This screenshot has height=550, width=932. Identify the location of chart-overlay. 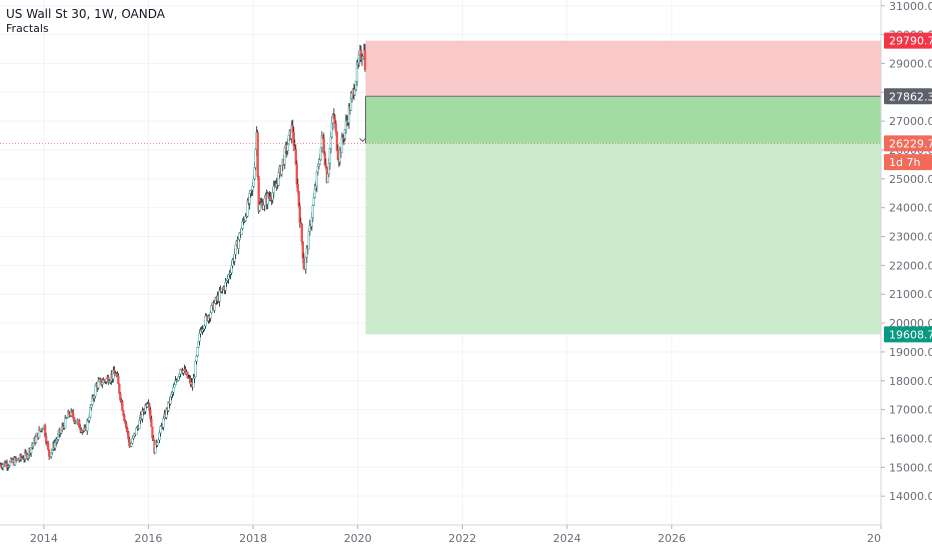
(440, 141).